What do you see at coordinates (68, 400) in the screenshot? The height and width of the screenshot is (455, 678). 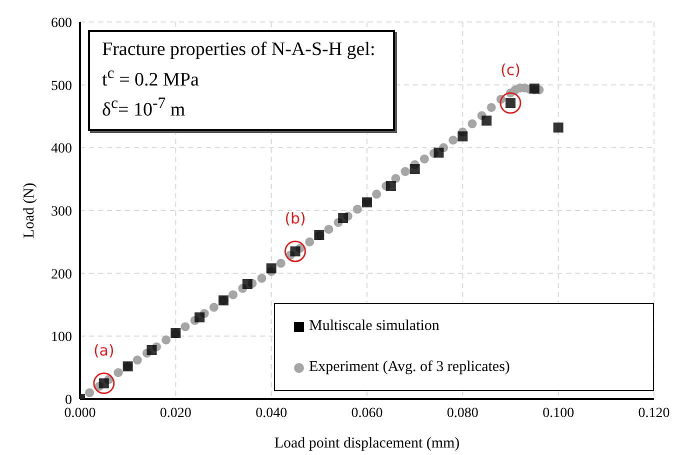 I see `y-tick-label: 0` at bounding box center [68, 400].